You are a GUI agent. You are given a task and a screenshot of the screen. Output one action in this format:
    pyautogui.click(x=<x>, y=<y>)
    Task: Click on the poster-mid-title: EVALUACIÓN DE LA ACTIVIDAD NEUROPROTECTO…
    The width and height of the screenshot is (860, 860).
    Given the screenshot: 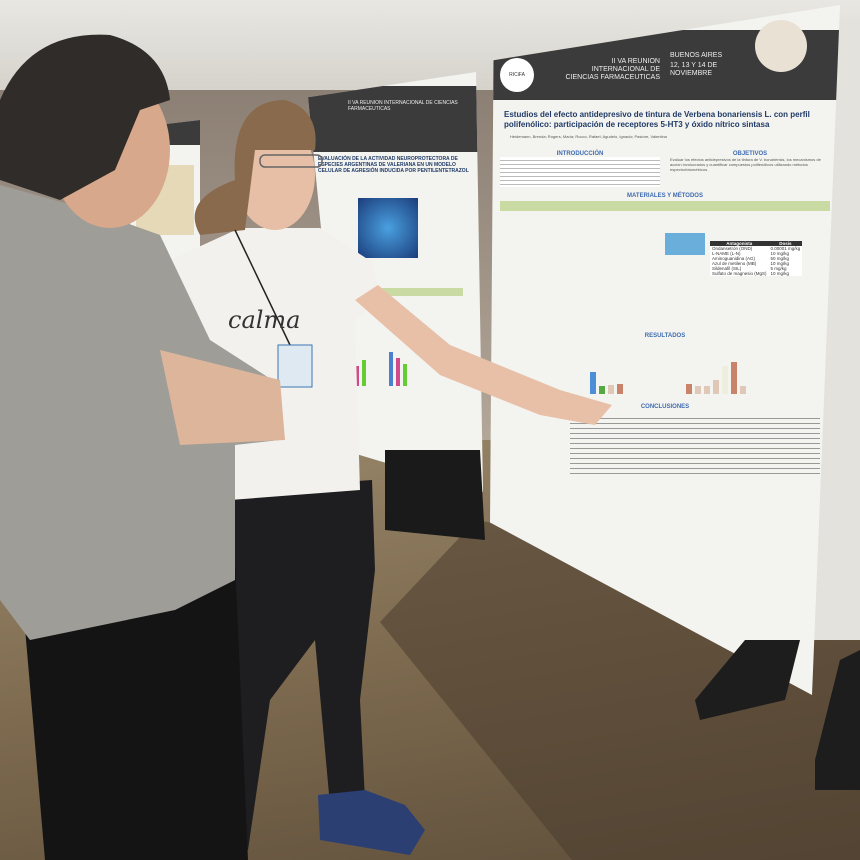 What is the action you would take?
    pyautogui.click(x=393, y=165)
    